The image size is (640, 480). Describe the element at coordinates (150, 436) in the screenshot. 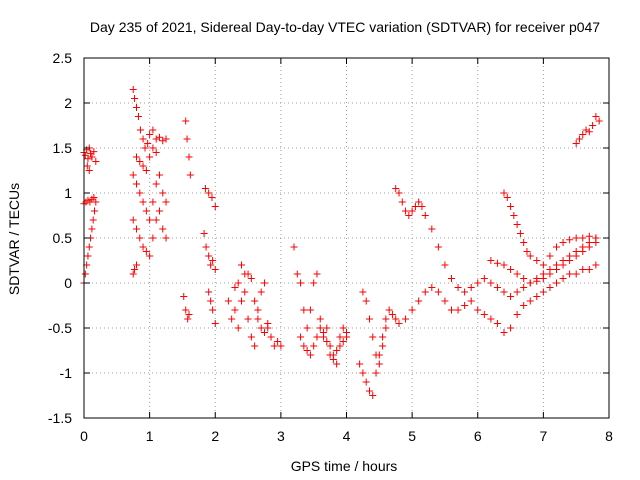

I see `x-tick-label: 1` at that location.